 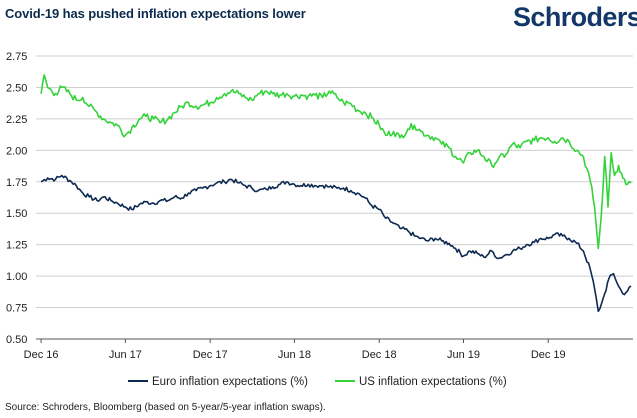 I want to click on x-tick-label: Jun 18, so click(x=294, y=355).